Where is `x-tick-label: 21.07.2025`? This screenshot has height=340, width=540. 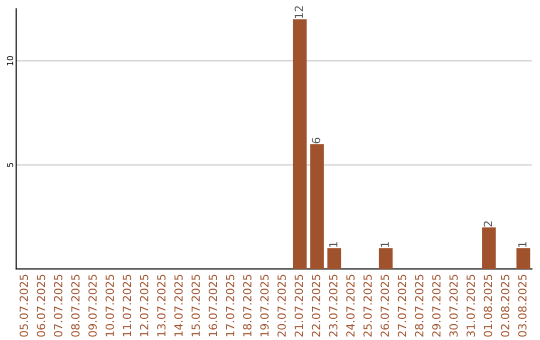
x-tick-label: 21.07.2025 is located at coordinates (299, 305).